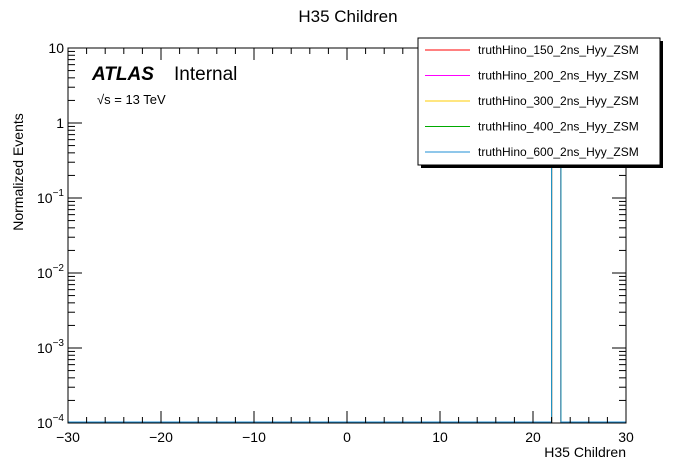  Describe the element at coordinates (347, 16) in the screenshot. I see `chart-title: H35 Children` at that location.